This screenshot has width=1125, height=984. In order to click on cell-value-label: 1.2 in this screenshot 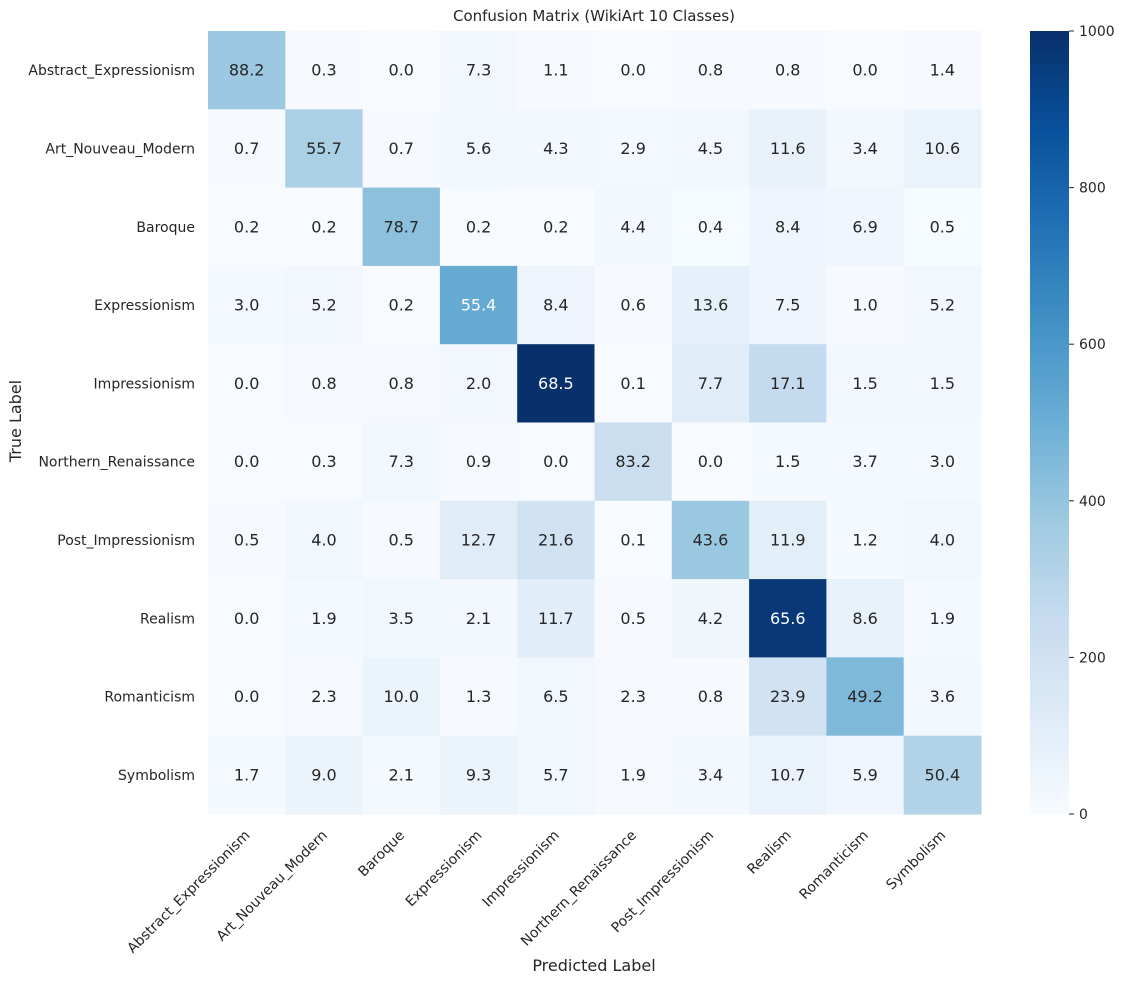, I will do `click(864, 539)`.